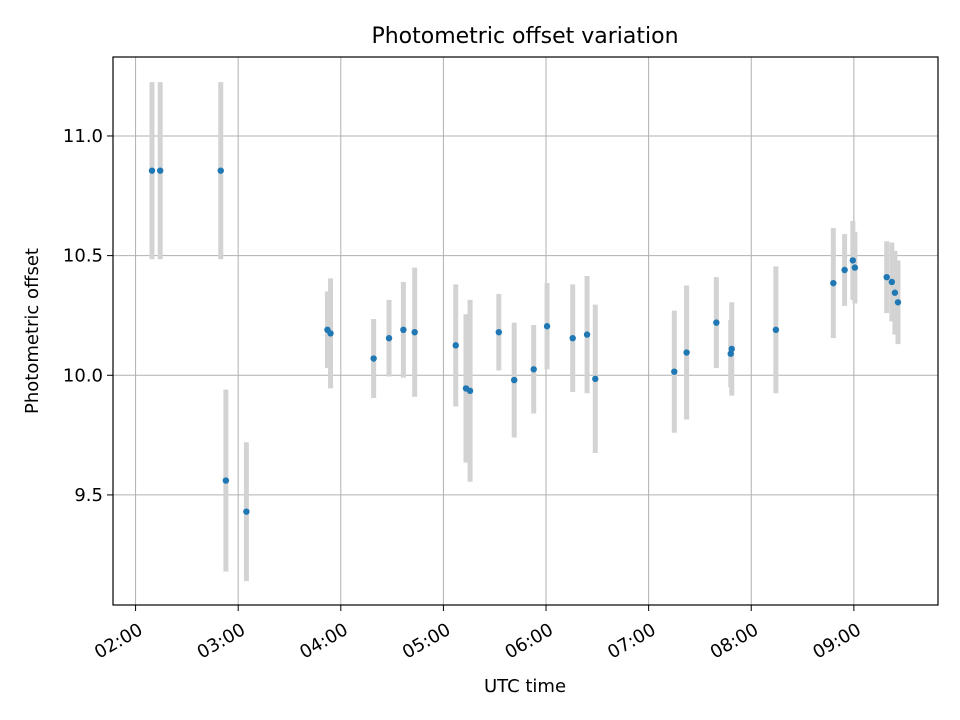 The width and height of the screenshot is (960, 720). I want to click on y-tick-label: 10.5, so click(83, 256).